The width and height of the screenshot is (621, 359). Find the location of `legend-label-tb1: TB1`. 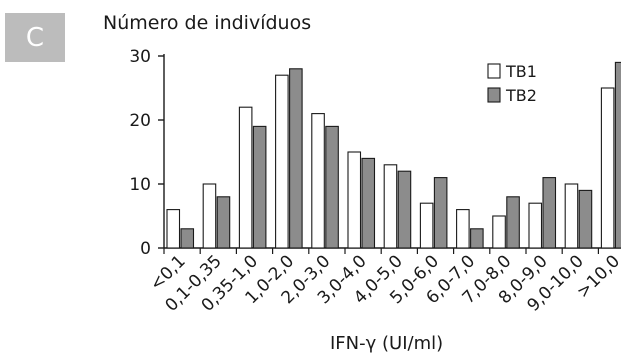

legend-label-tb1: TB1 is located at coordinates (521, 71).